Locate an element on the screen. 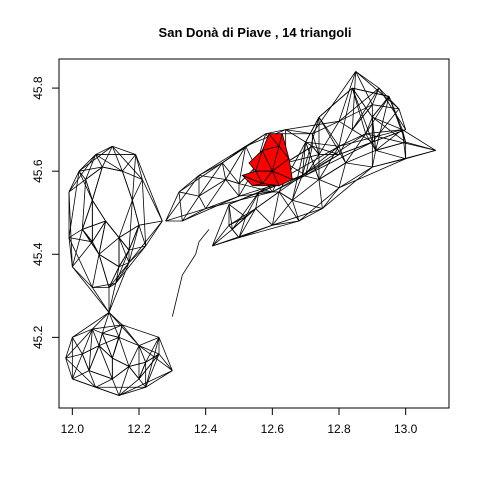  y-tick-label: 45.8 is located at coordinates (38, 88).